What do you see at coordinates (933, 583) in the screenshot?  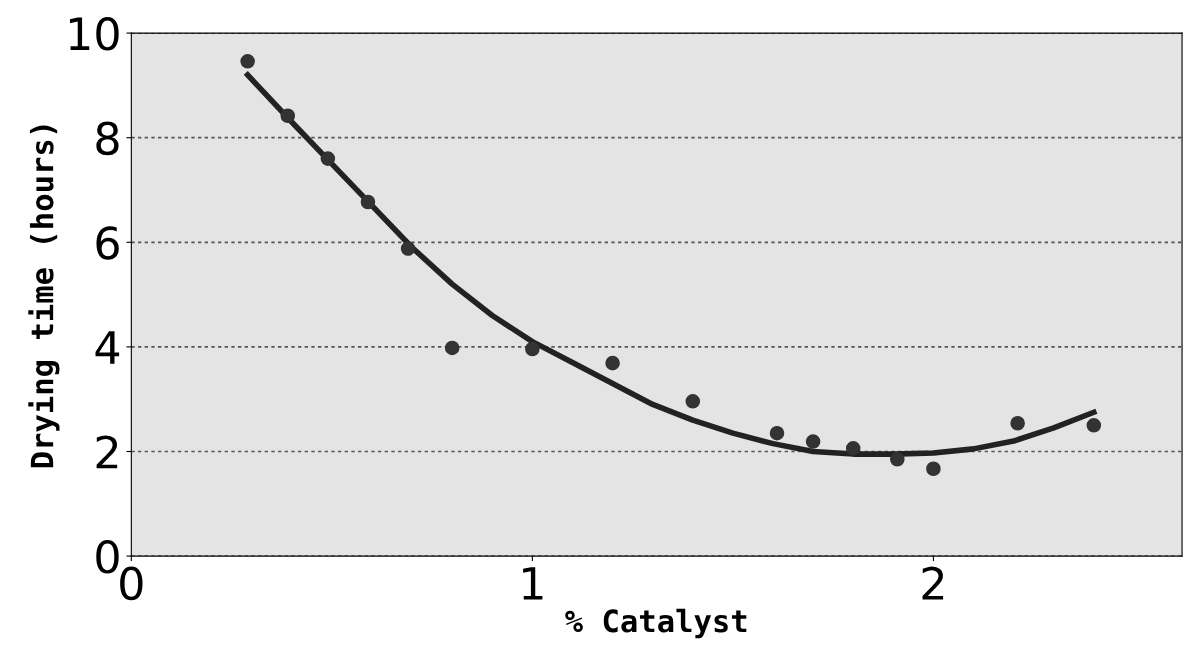 I see `x-tick-label: 2` at bounding box center [933, 583].